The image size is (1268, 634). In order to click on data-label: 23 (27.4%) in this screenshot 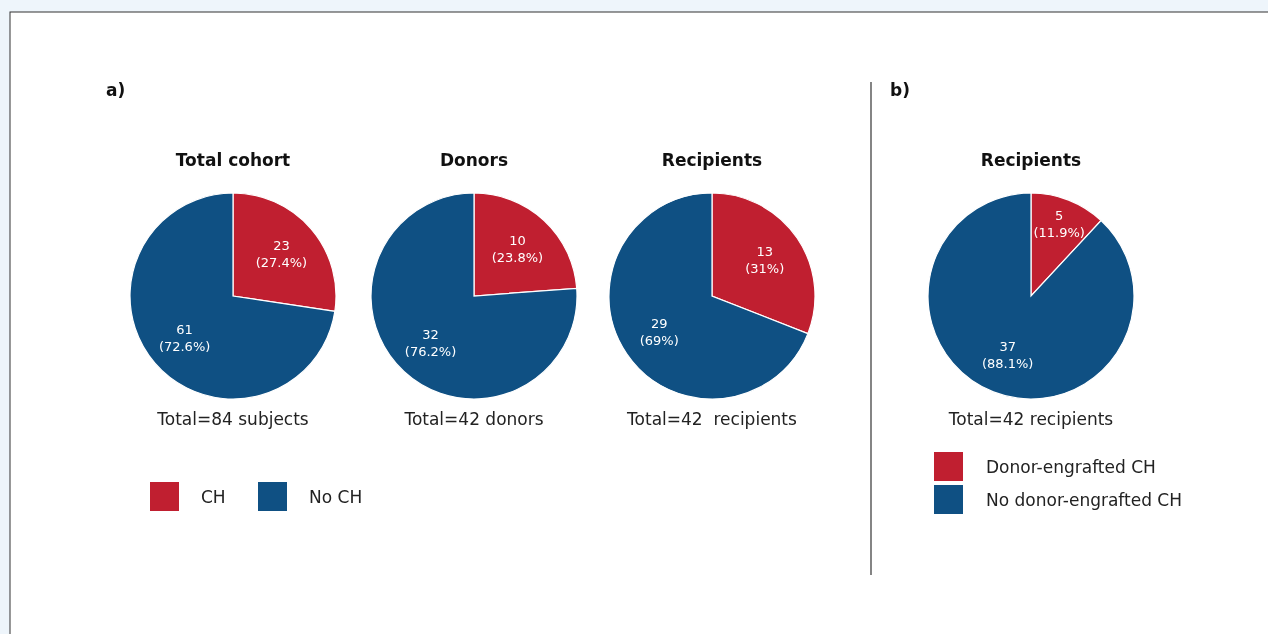, I will do `click(281, 254)`.